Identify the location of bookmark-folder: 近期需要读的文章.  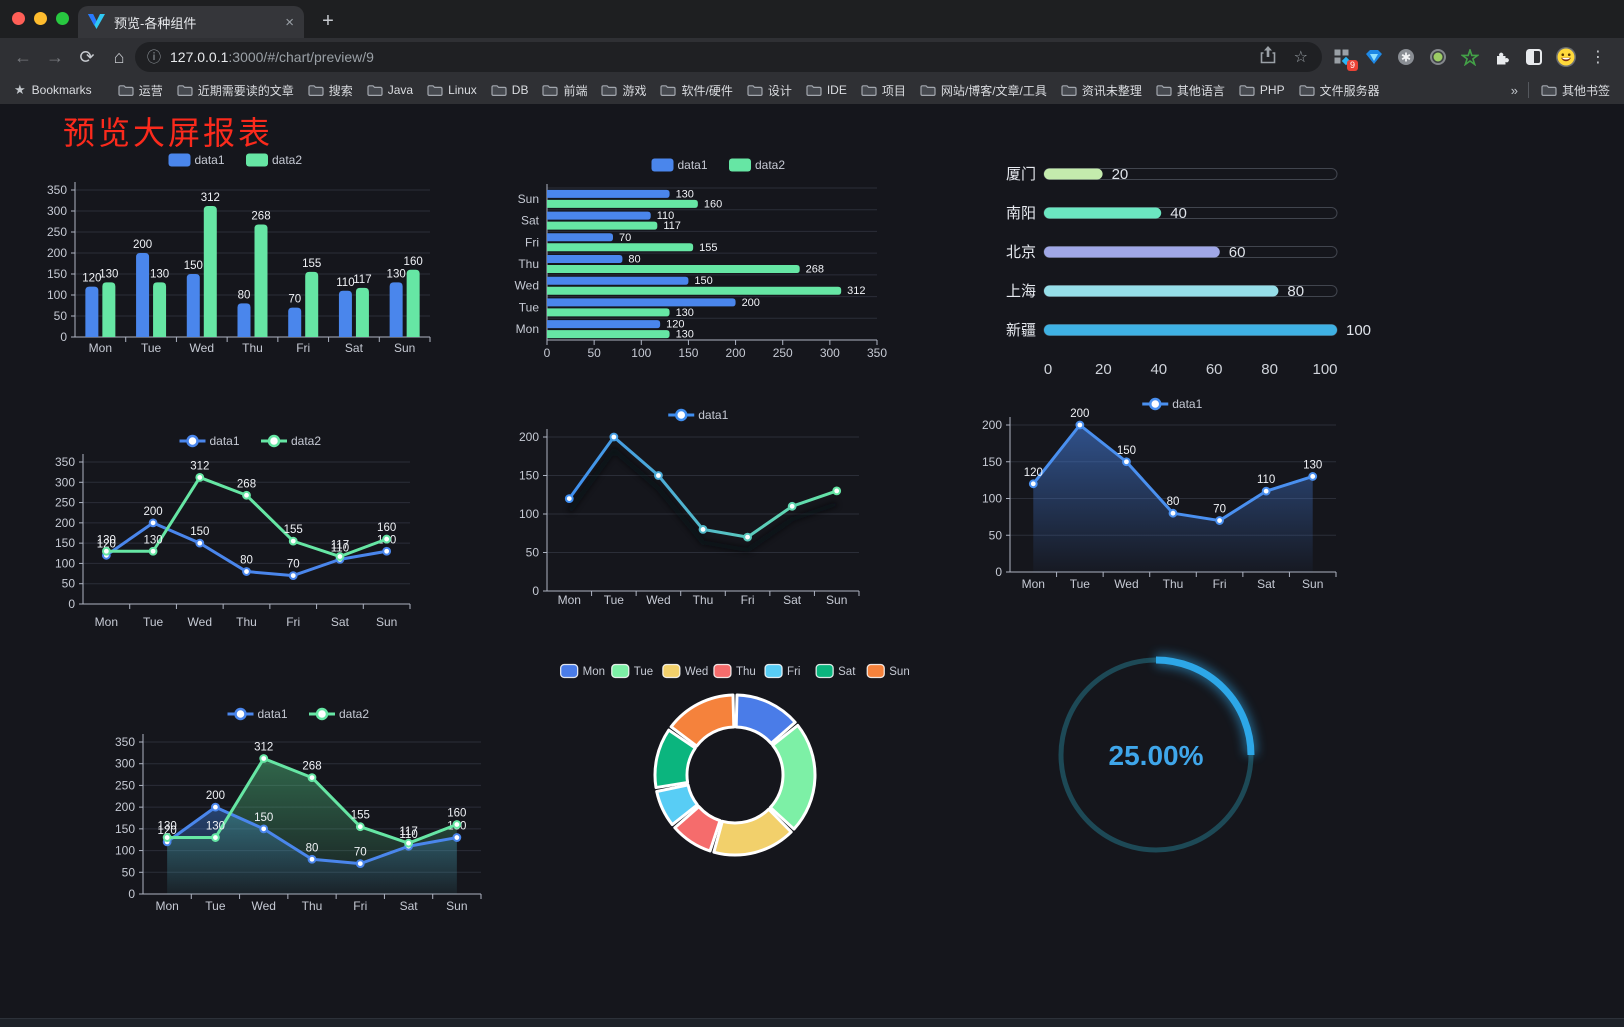
(235, 90).